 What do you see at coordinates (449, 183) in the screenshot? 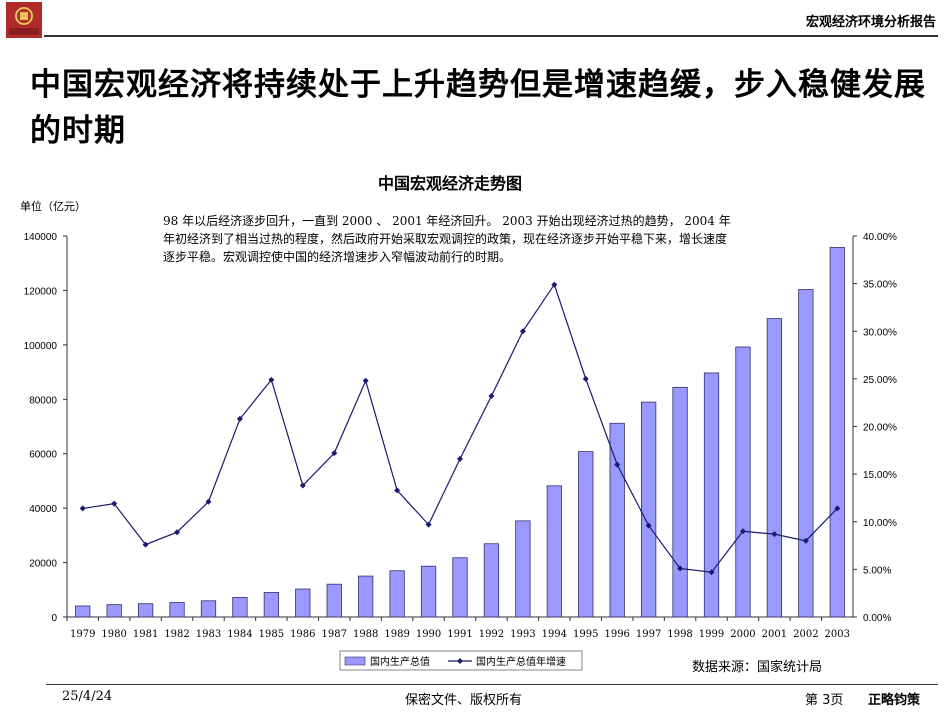
I see `chart-title: 中国宏观经济走势图` at bounding box center [449, 183].